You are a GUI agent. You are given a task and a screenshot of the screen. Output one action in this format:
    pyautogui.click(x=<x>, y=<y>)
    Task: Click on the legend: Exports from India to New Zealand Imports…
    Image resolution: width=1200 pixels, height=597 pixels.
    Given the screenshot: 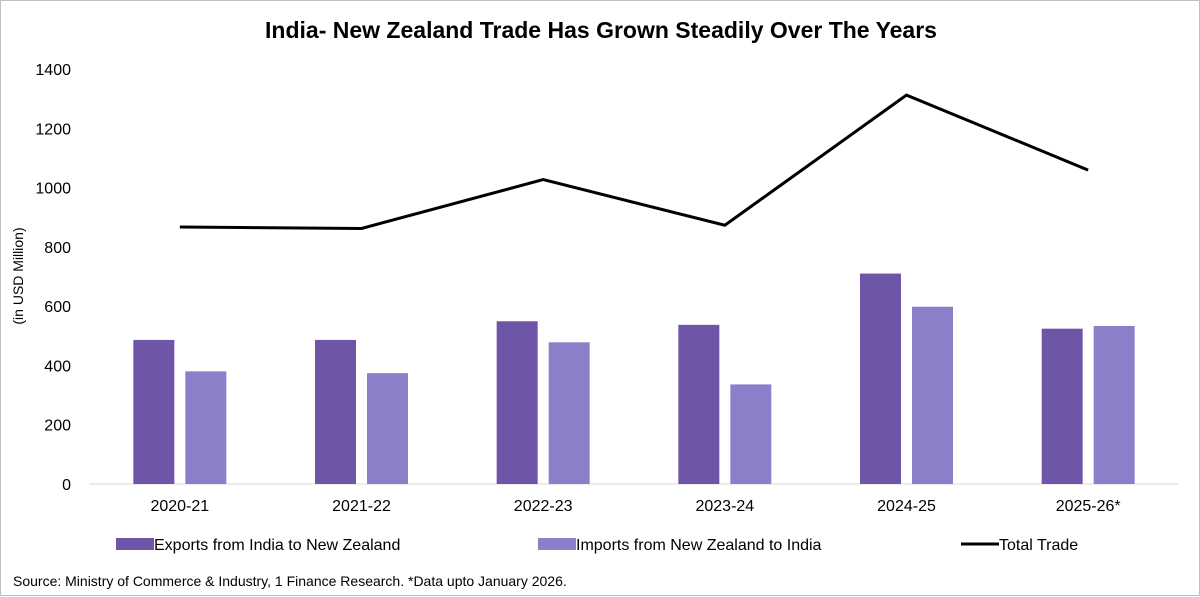 What is the action you would take?
    pyautogui.click(x=597, y=545)
    